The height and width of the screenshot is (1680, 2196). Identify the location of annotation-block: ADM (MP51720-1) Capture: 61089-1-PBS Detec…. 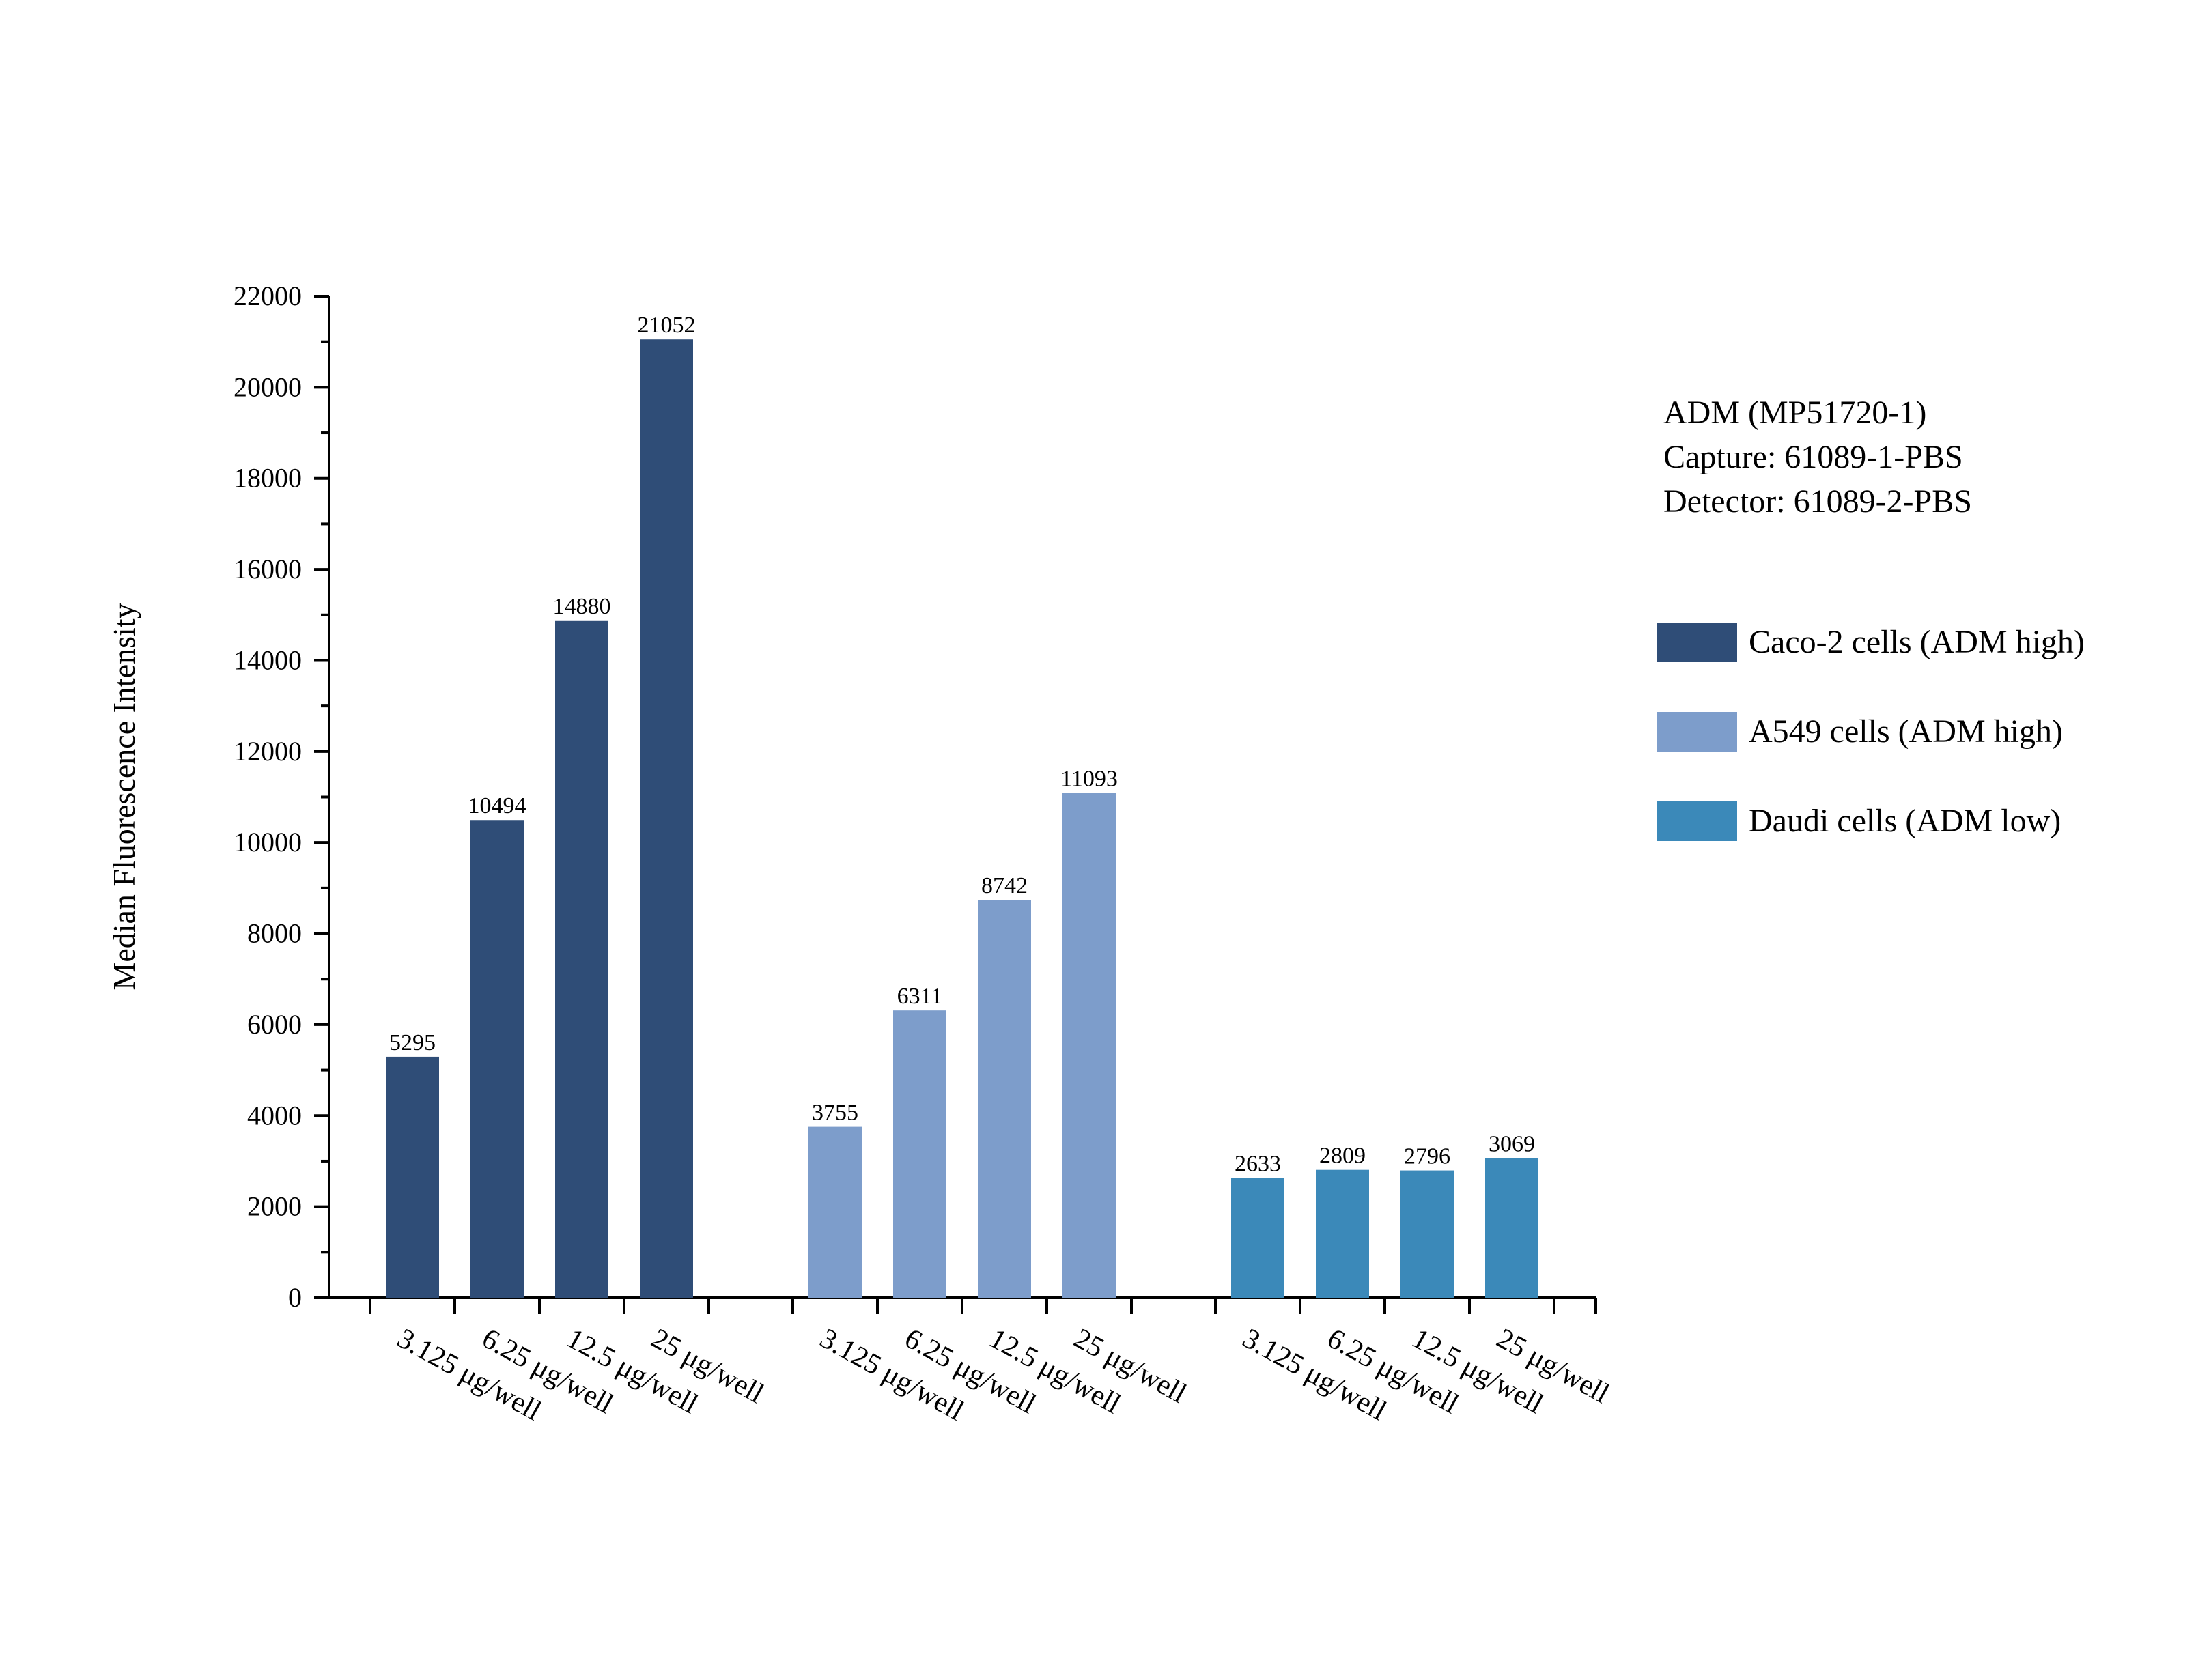
(1817, 457).